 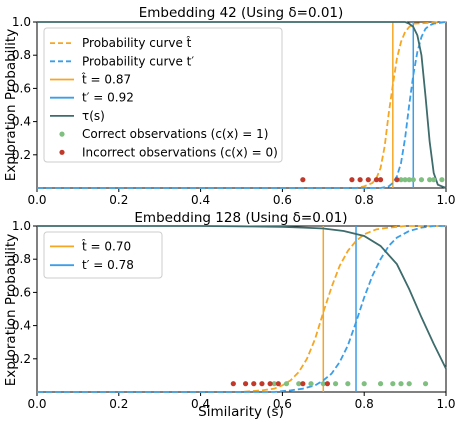 What do you see at coordinates (241, 412) in the screenshot?
I see `x-axis-label: Similarity (s)` at bounding box center [241, 412].